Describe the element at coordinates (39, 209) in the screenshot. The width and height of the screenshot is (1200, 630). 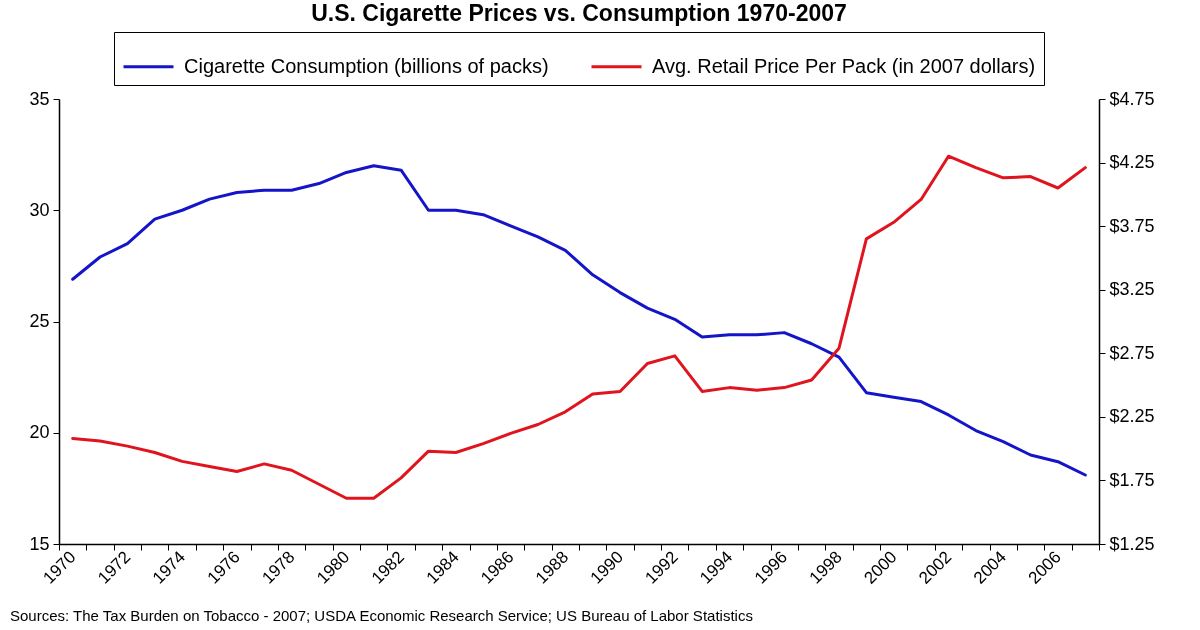
I see `y-tick-label: 30` at that location.